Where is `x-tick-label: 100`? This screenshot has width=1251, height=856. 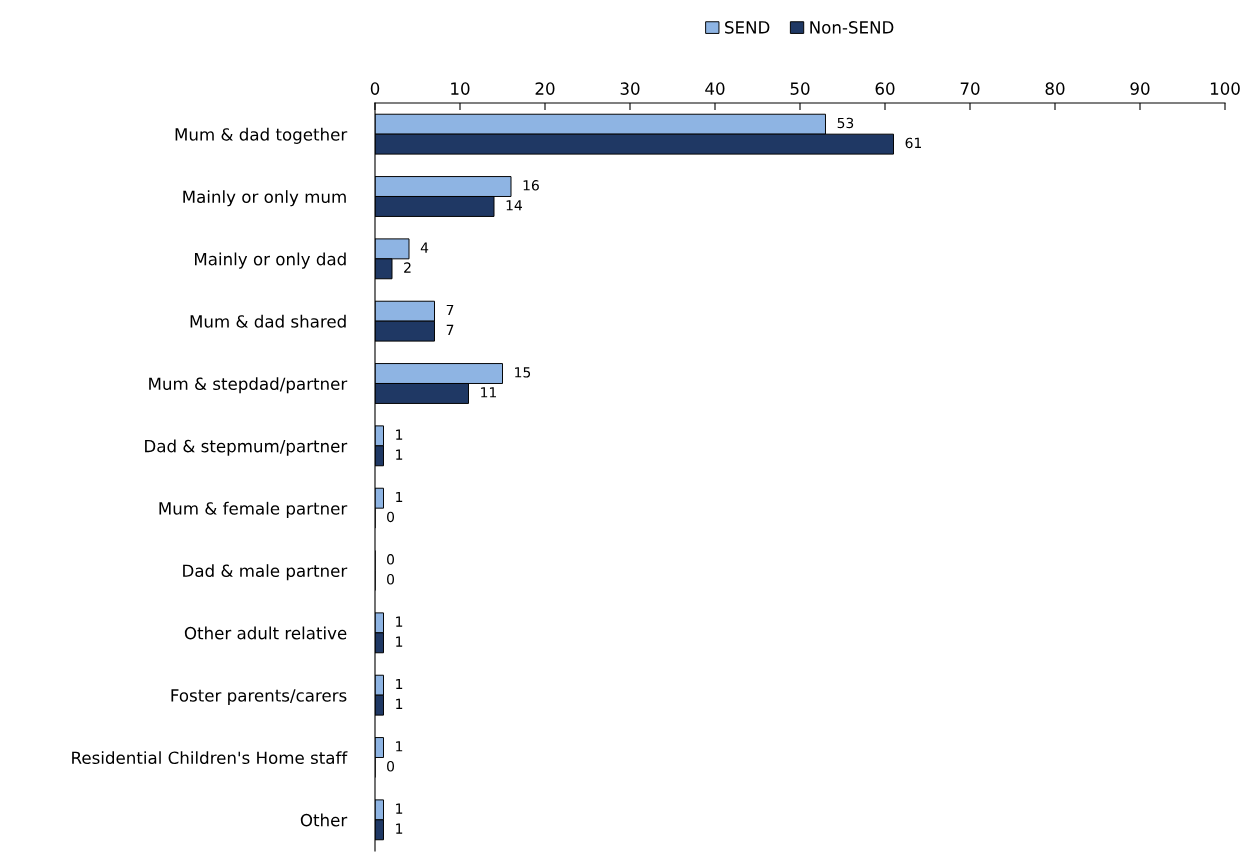
x-tick-label: 100 is located at coordinates (1225, 88).